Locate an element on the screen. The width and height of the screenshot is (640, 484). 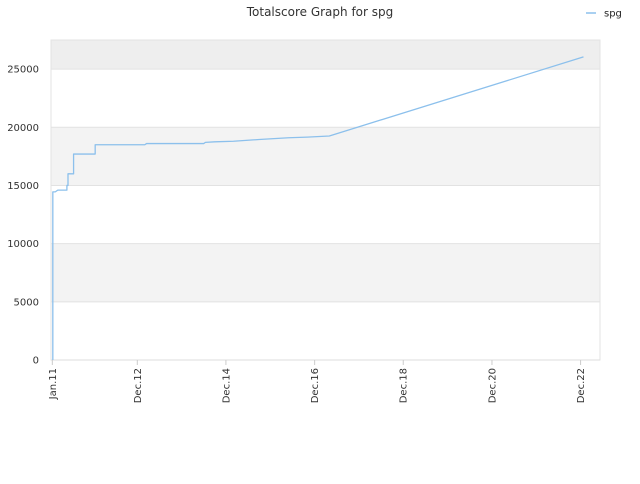
y-tick-label: 0 is located at coordinates (36, 361).